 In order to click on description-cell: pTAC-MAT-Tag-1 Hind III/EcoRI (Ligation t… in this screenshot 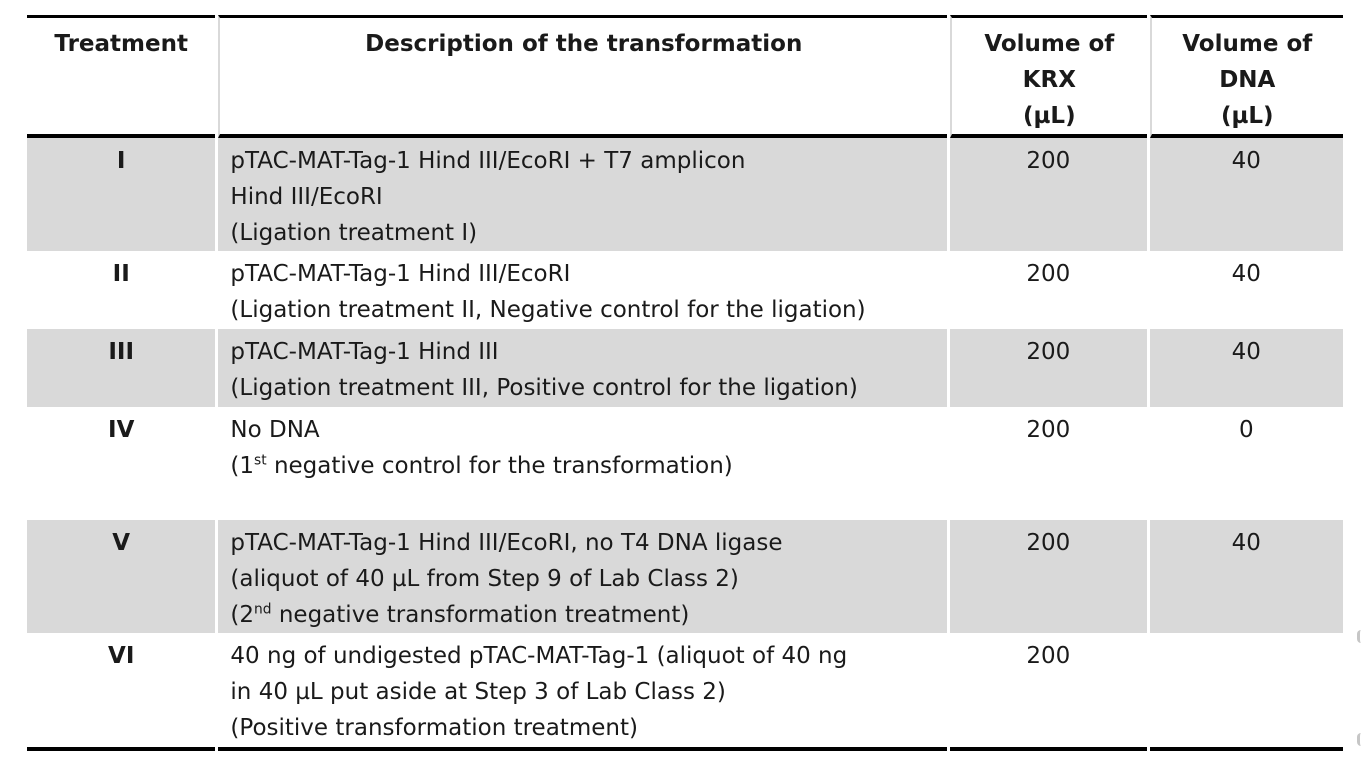, I will do `click(582, 290)`.